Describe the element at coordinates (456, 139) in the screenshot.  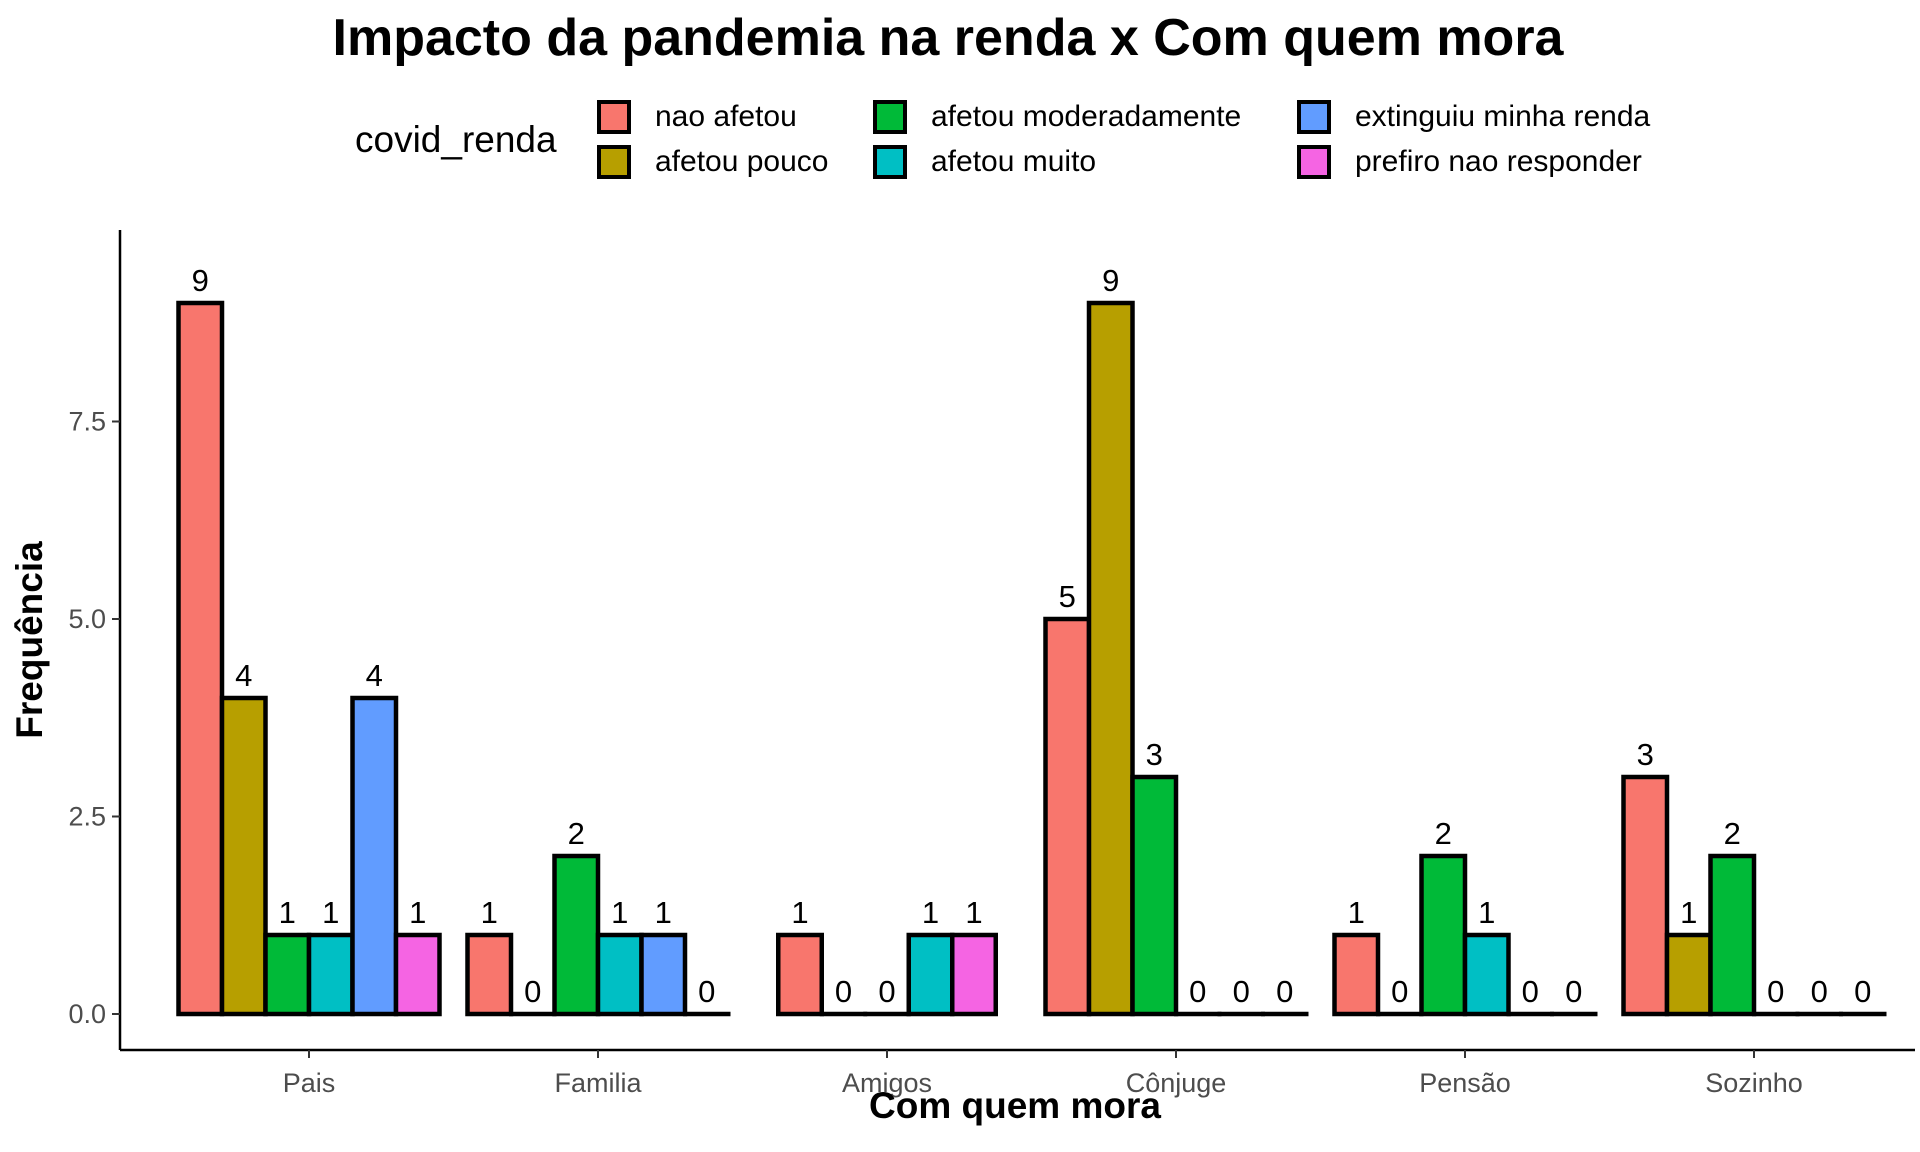
I see `legend-title: covid_renda` at that location.